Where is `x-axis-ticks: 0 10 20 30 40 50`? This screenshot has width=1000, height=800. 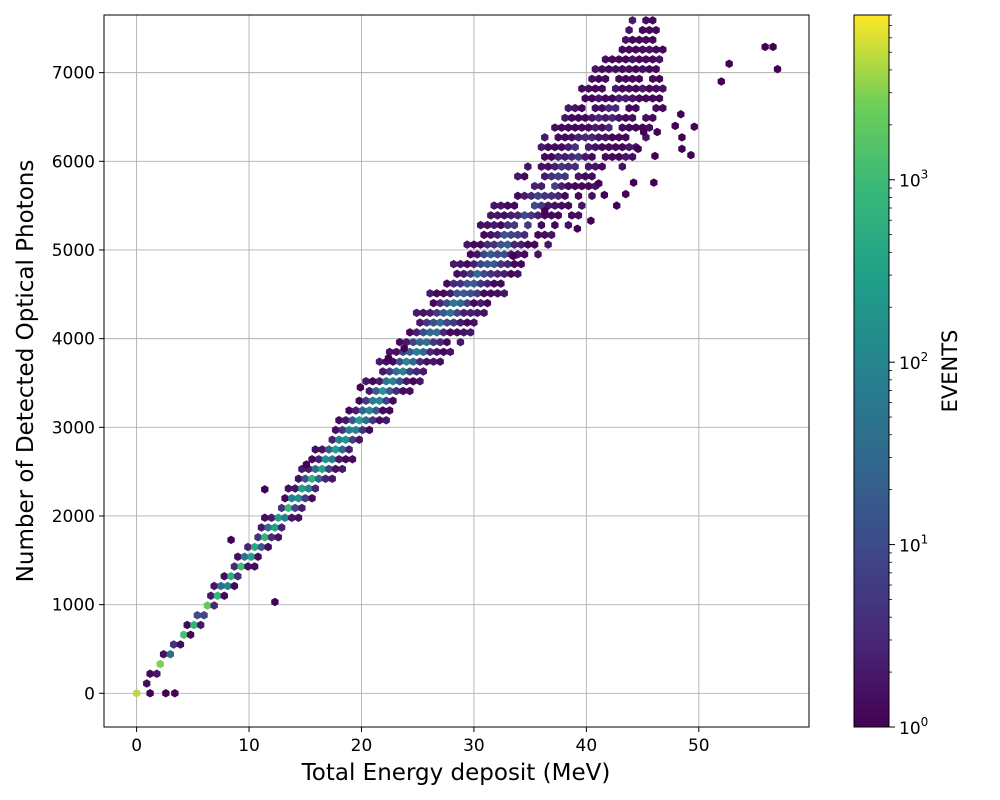 x-axis-ticks: 0 10 20 30 40 50 is located at coordinates (420, 741).